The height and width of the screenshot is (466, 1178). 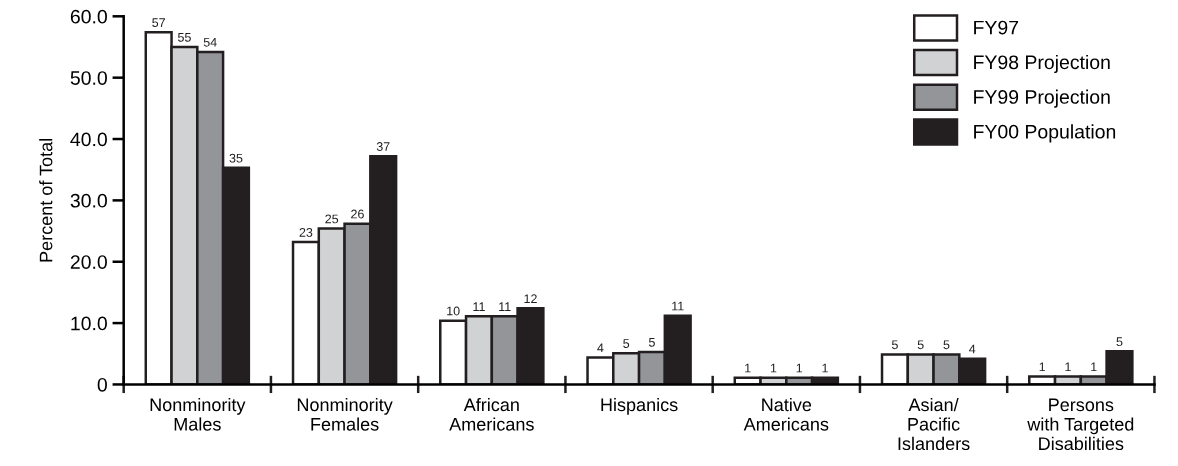 I want to click on data-label: 12, so click(x=530, y=298).